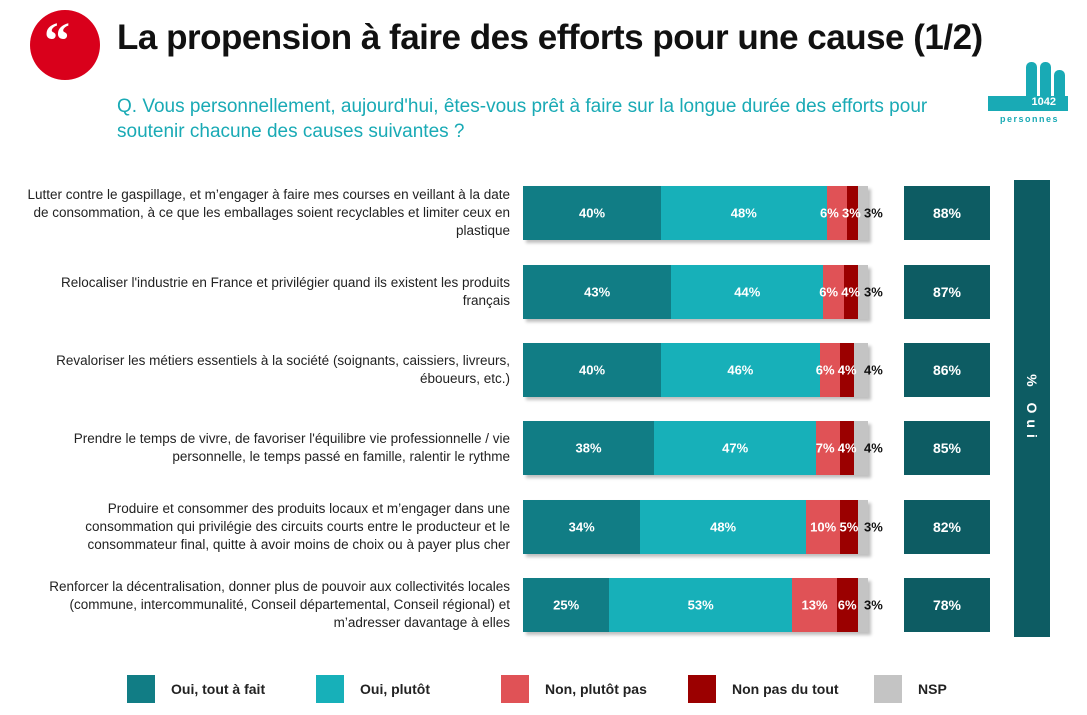 The image size is (1087, 715). I want to click on legend-label: Non, plutôt pas, so click(596, 689).